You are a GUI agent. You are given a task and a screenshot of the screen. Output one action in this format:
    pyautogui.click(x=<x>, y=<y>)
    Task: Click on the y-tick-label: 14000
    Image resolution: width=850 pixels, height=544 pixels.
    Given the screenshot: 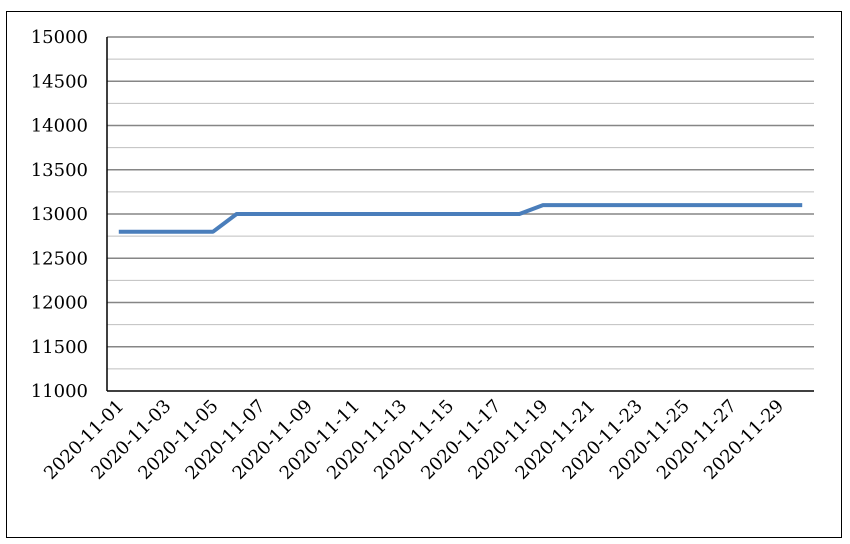 What is the action you would take?
    pyautogui.click(x=59, y=126)
    